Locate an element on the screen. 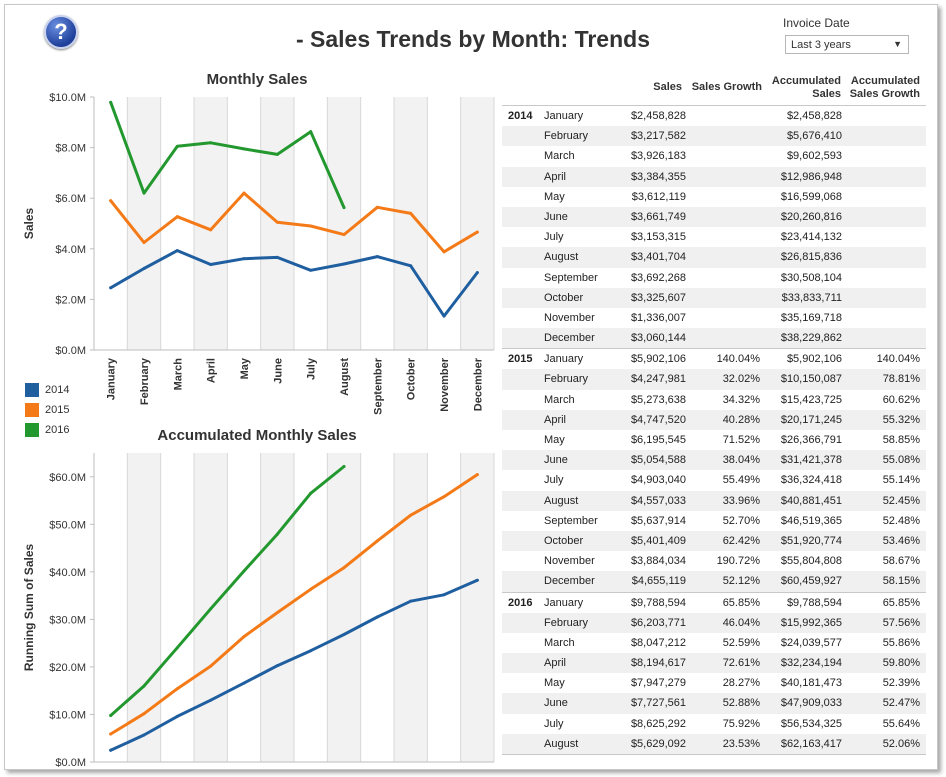 The width and height of the screenshot is (946, 777). table-row: July $4,903,040 55.49% $36,324,418 55.14% is located at coordinates (714, 480).